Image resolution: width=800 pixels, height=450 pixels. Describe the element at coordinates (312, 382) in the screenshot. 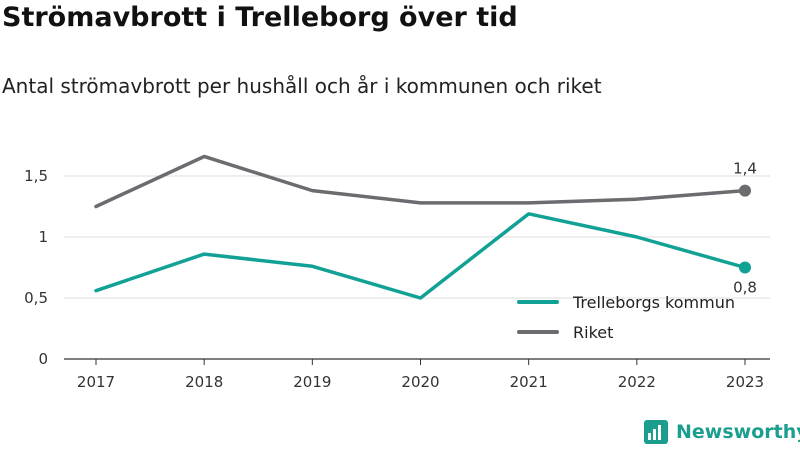

I see `x-tick-label: 2019` at that location.